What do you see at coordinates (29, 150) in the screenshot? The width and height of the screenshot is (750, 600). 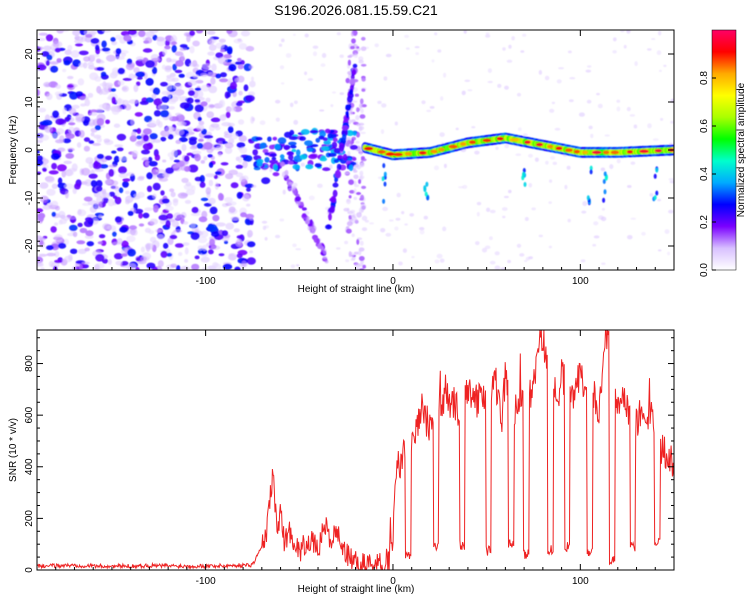 I see `spectrogram-y-tick-label: 0` at bounding box center [29, 150].